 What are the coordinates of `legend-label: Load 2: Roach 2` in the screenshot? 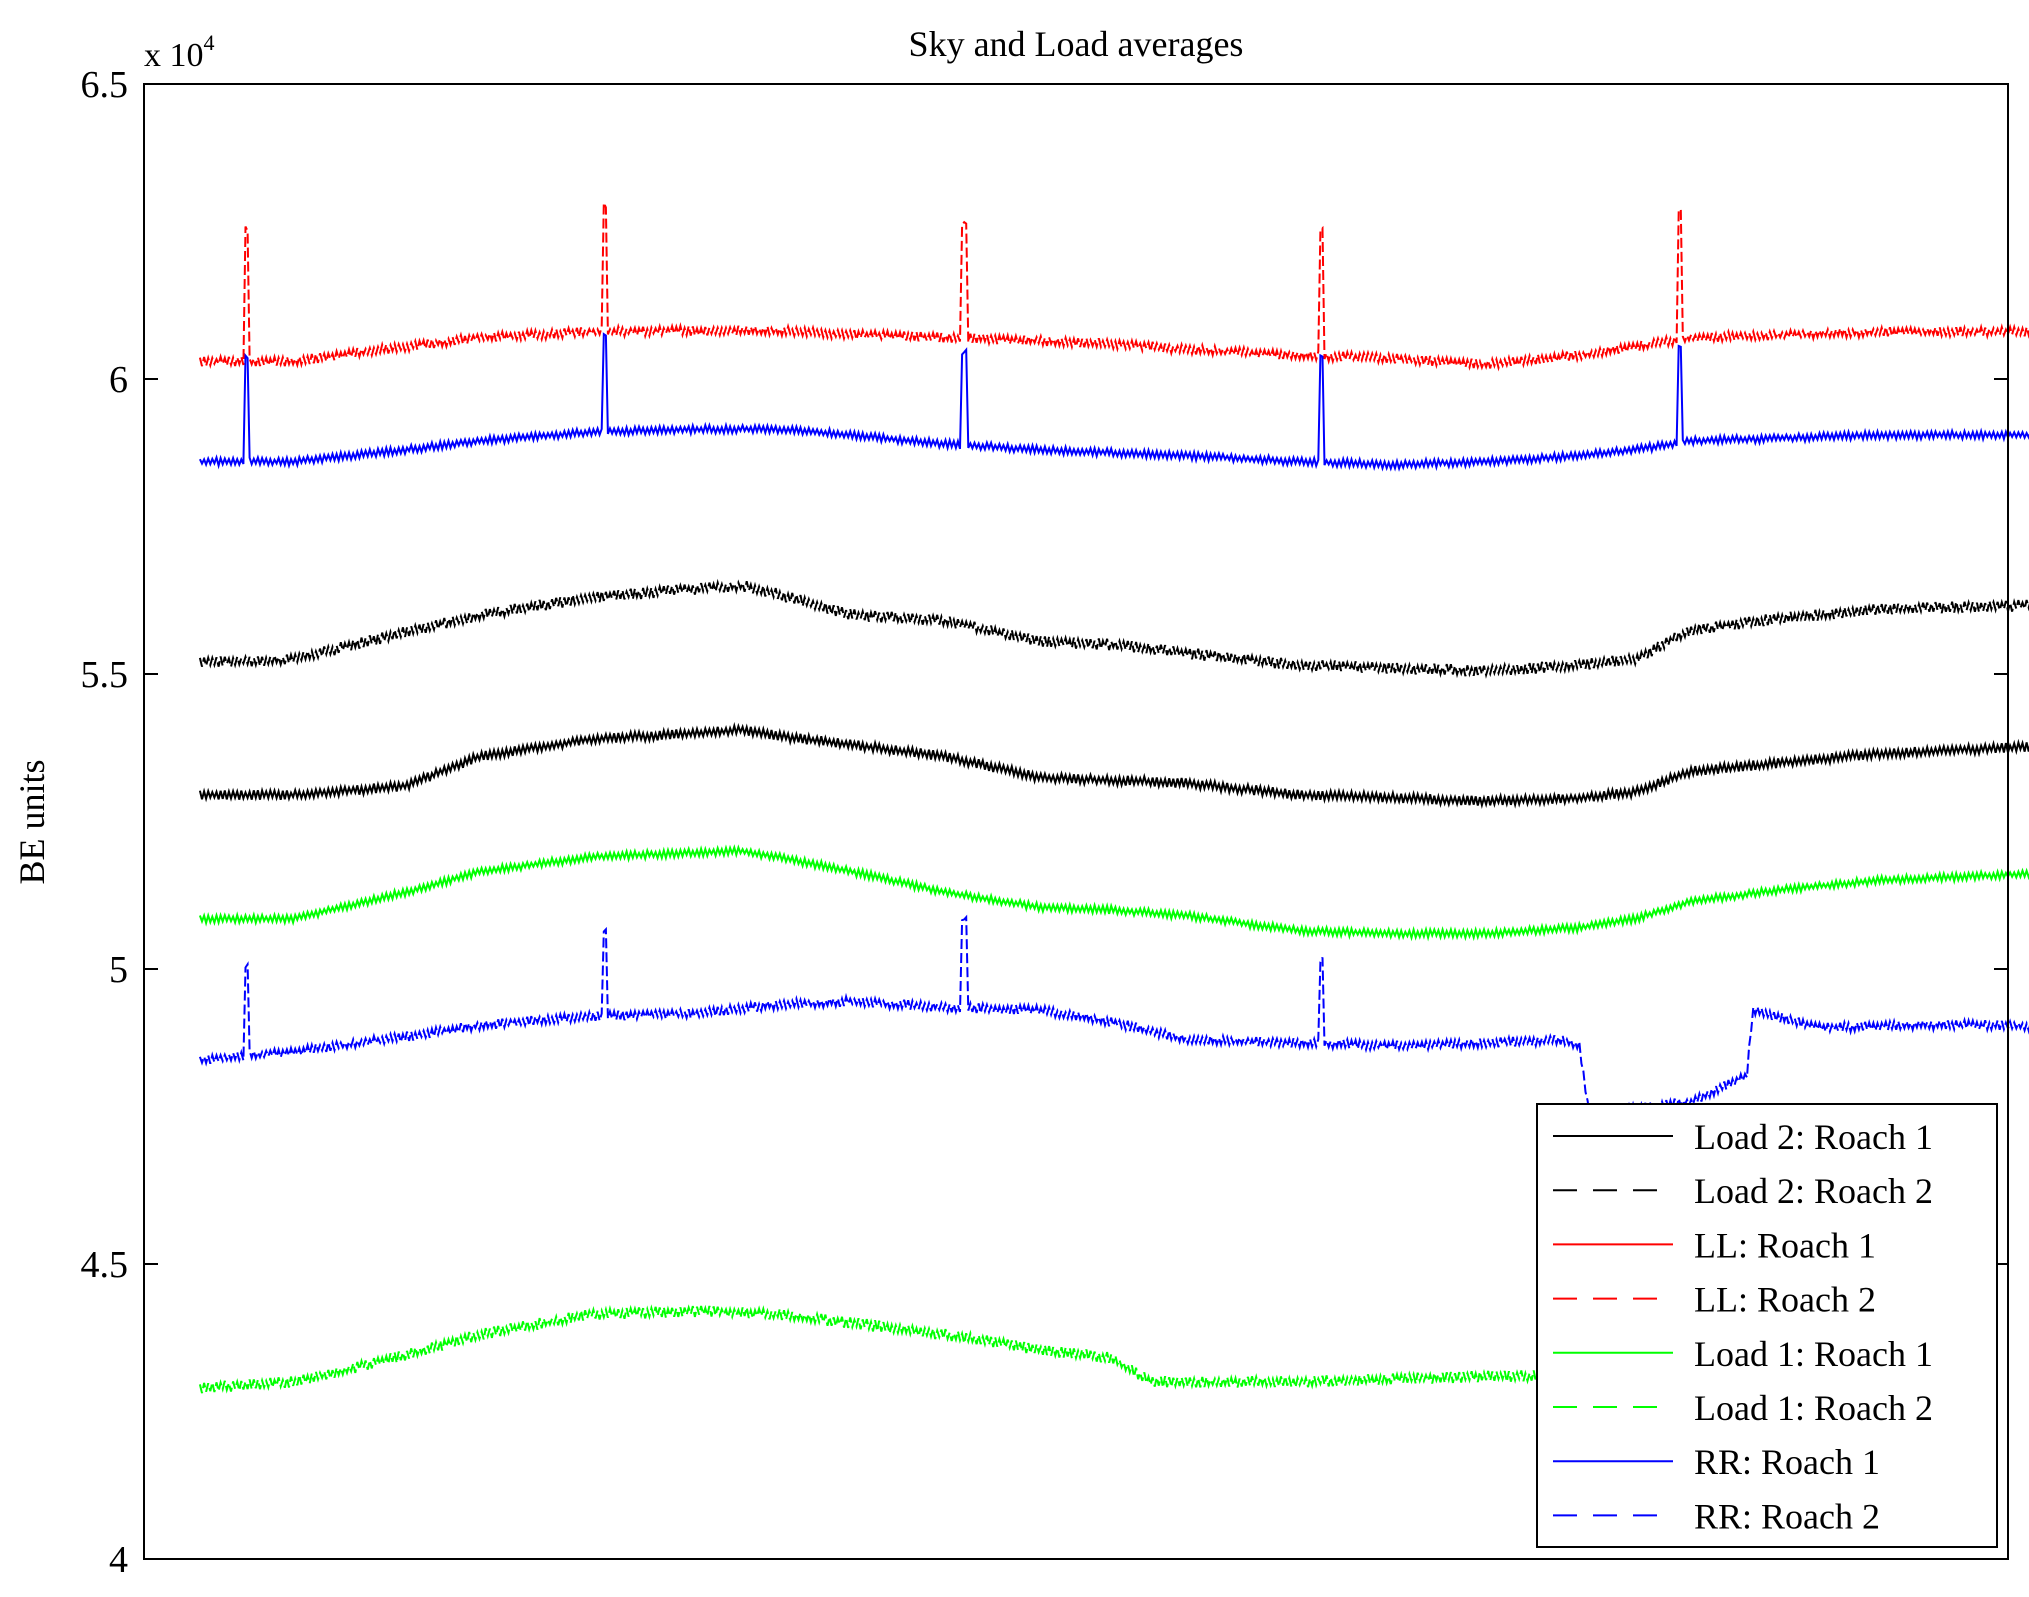 It's located at (1813, 1191).